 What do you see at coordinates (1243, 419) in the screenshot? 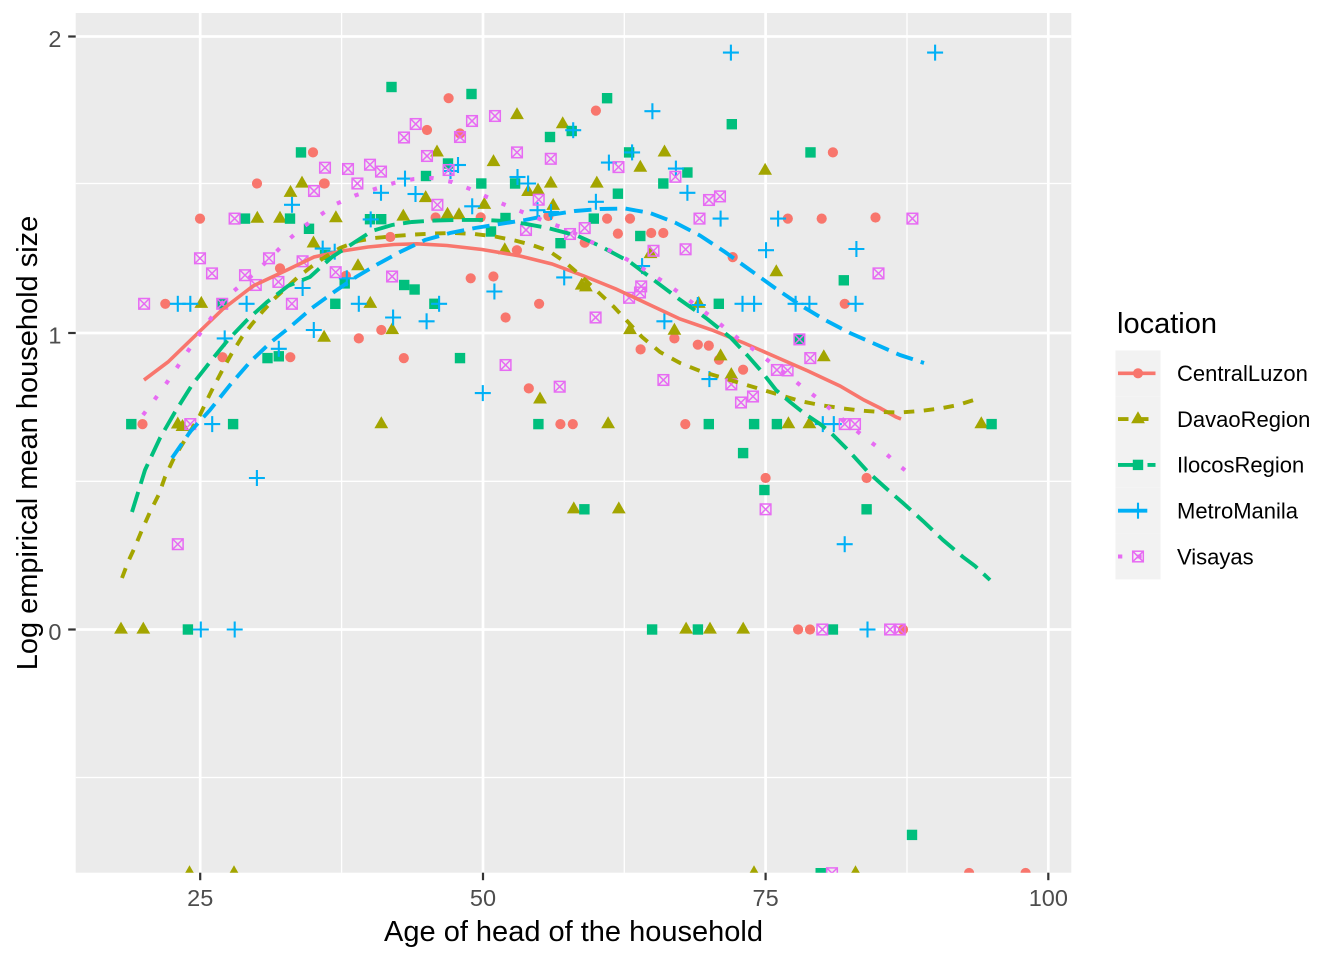
I see `svg-text: DavaoRegion` at bounding box center [1243, 419].